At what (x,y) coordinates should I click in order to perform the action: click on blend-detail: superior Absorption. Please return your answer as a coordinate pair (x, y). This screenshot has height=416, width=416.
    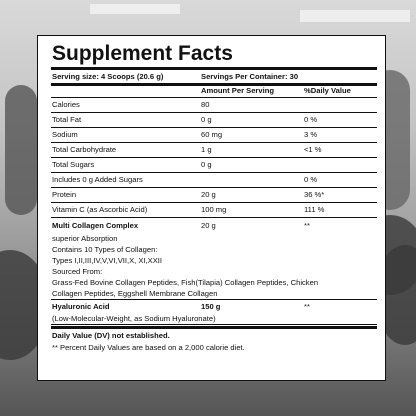
    Looking at the image, I should click on (85, 238).